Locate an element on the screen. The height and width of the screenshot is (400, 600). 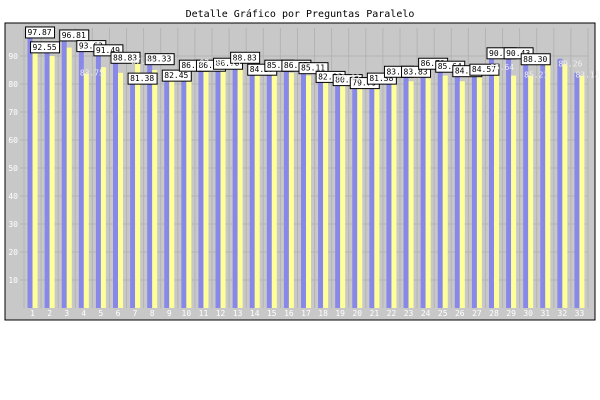
data-label: 88.33 is located at coordinates (159, 59).